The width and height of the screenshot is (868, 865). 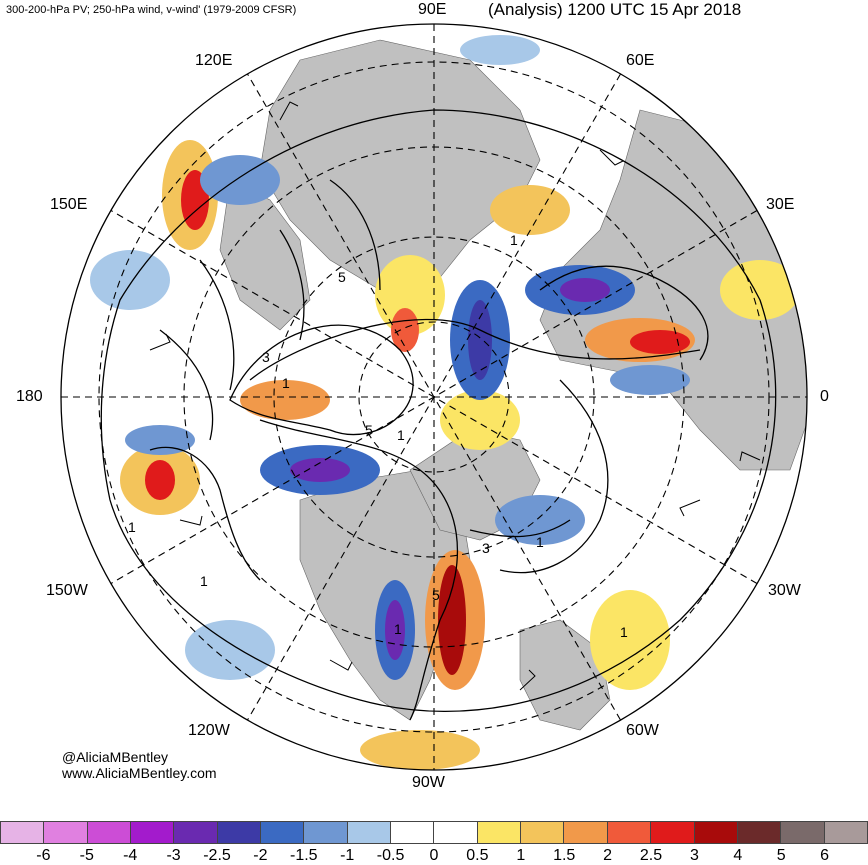 I want to click on colorbar-tick-label: -1.5, so click(x=304, y=855).